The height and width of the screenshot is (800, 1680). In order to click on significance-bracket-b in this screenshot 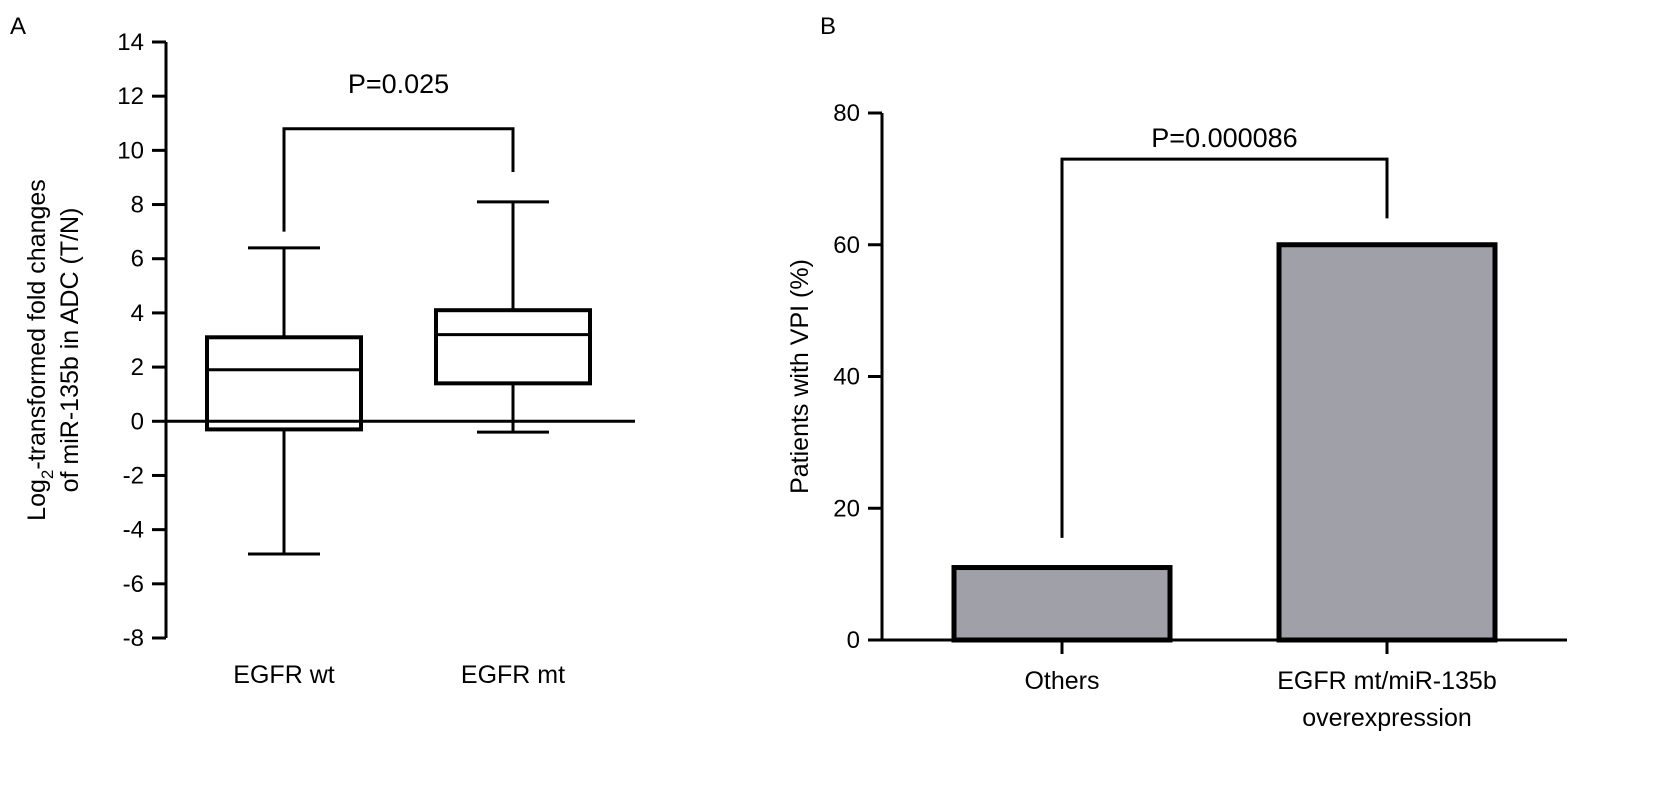, I will do `click(1224, 347)`.